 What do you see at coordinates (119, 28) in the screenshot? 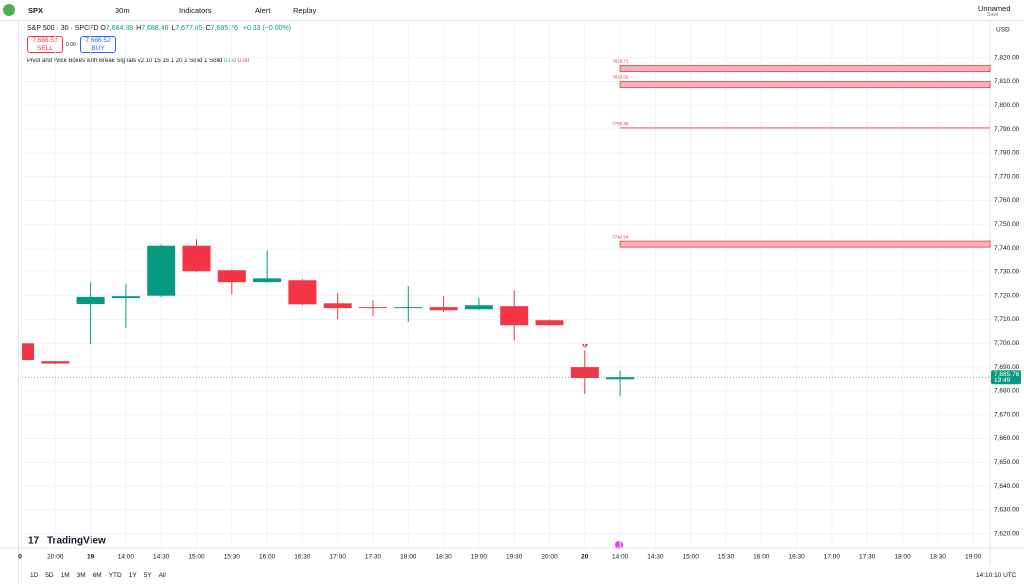
I see `legend-value: 7,684.88` at bounding box center [119, 28].